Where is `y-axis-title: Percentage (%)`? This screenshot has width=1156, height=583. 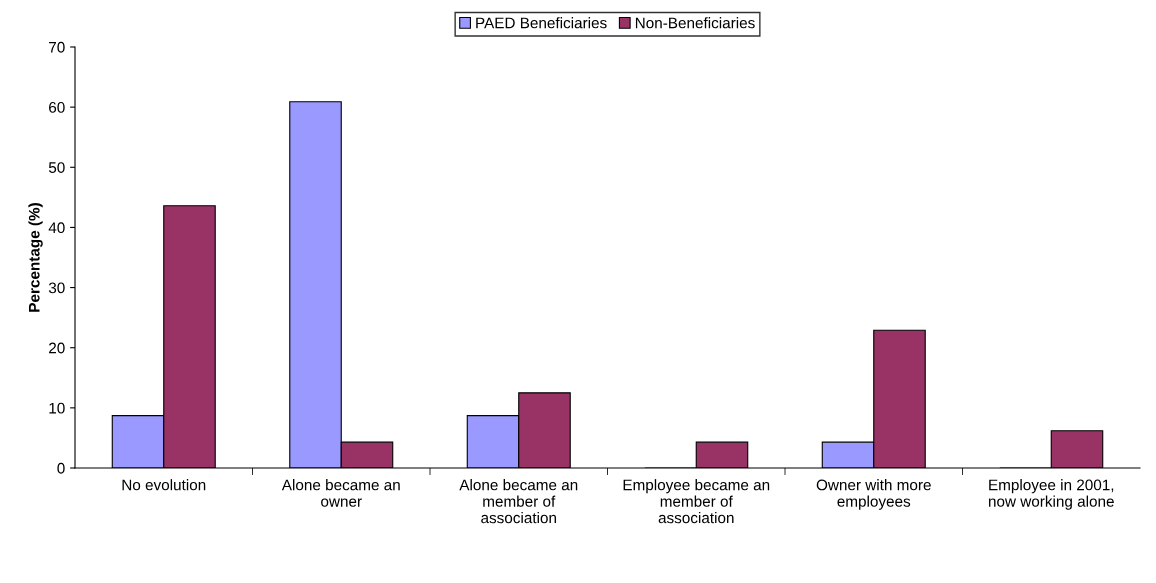
y-axis-title: Percentage (%) is located at coordinates (35, 257).